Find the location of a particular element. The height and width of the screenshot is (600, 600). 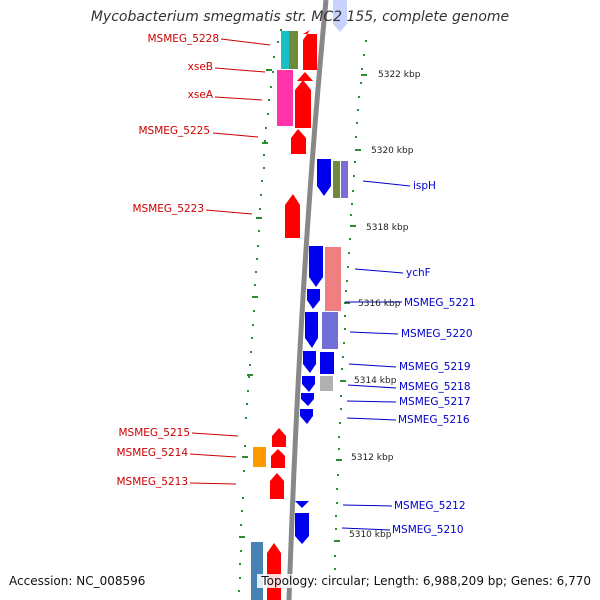

gene-top-edge-arrow is located at coordinates (340, 16).